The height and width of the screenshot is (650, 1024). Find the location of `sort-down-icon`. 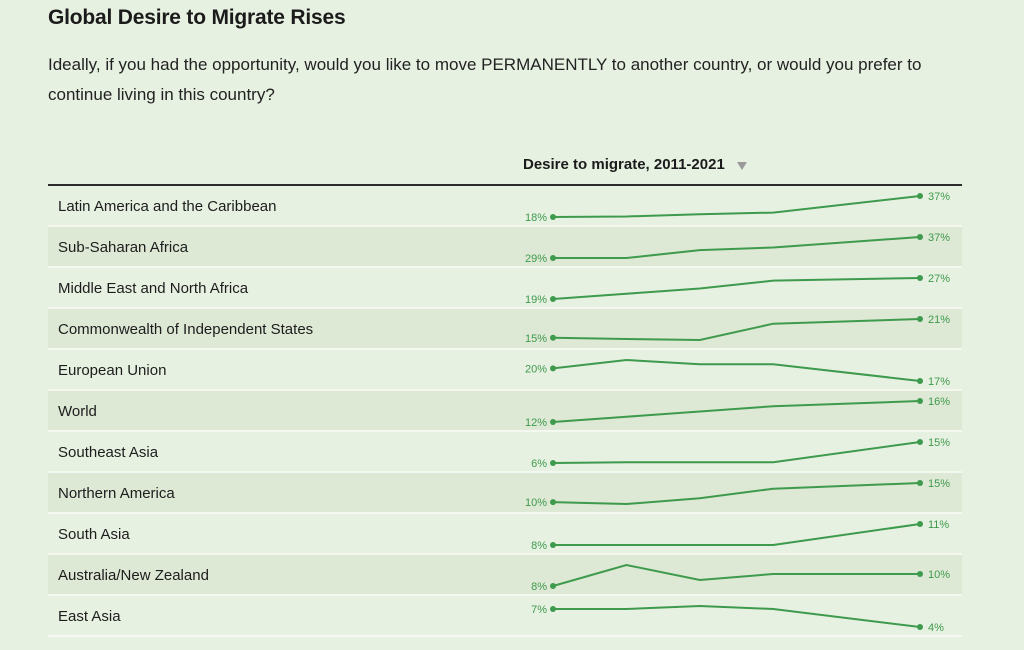

sort-down-icon is located at coordinates (741, 165).